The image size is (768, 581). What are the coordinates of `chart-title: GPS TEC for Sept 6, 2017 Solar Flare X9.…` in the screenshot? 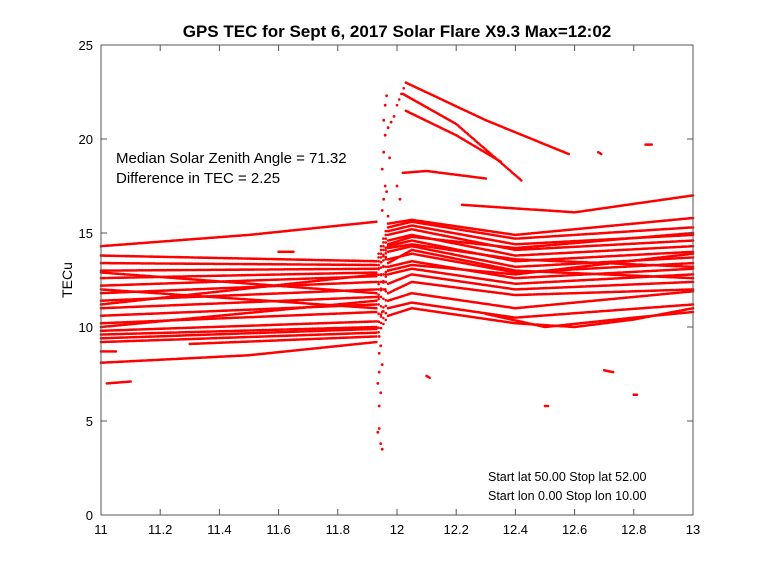 It's located at (397, 31).